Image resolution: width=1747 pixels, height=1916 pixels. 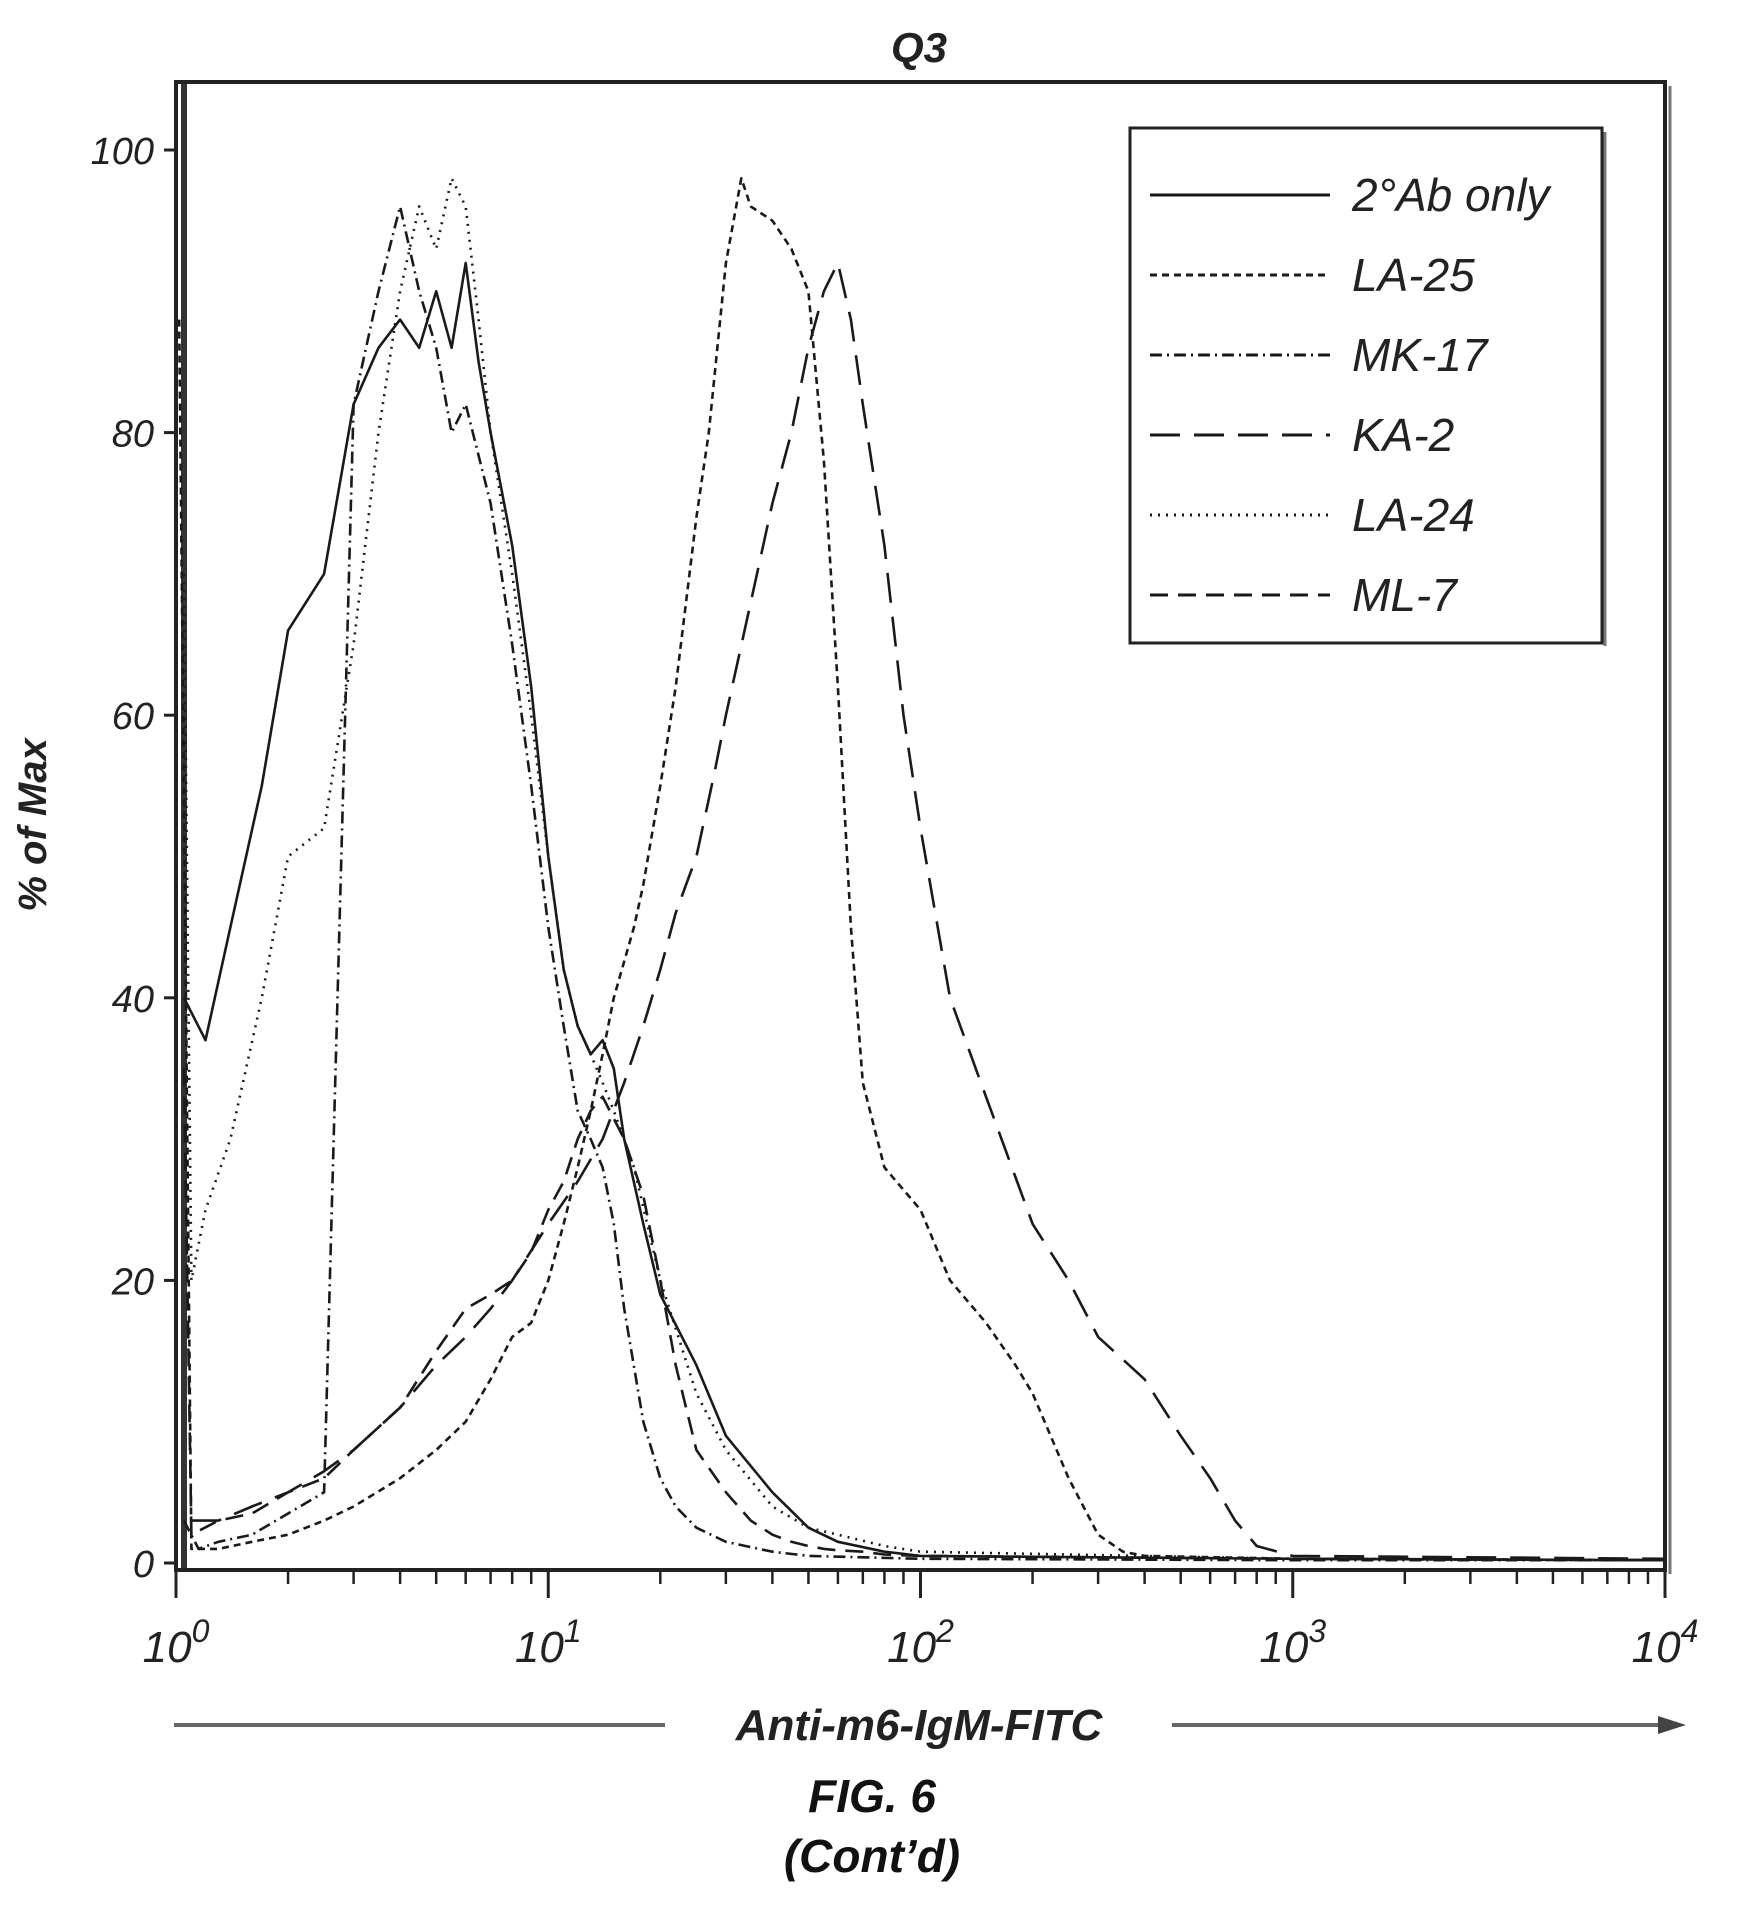 What do you see at coordinates (1292, 1642) in the screenshot?
I see `x-tick-label: 10³` at bounding box center [1292, 1642].